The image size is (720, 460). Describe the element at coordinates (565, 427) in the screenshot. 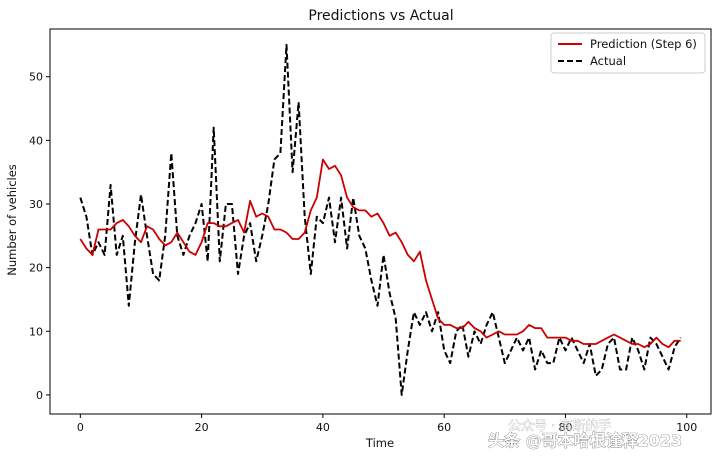

I see `x-tick-label: 80` at that location.